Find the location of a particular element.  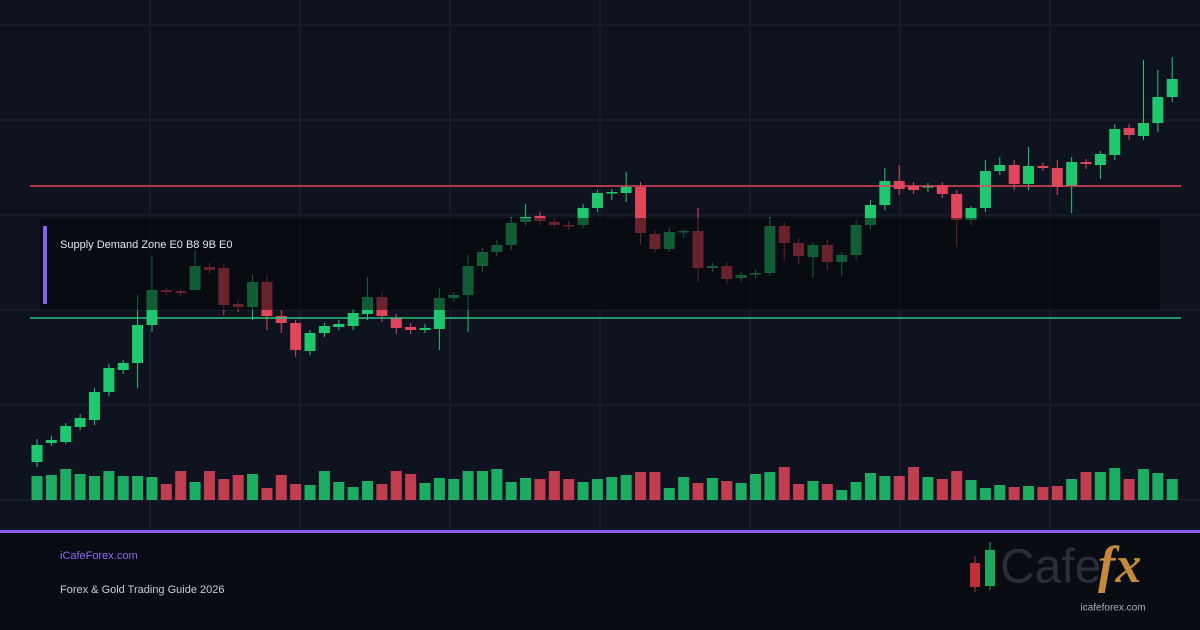

logo-url: icafeforex.com is located at coordinates (1112, 608).